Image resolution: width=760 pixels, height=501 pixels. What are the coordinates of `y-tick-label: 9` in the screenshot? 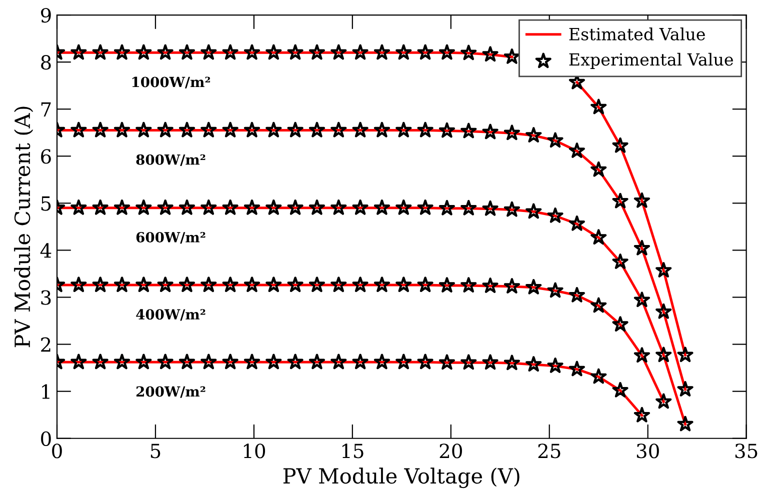 It's located at (45, 15).